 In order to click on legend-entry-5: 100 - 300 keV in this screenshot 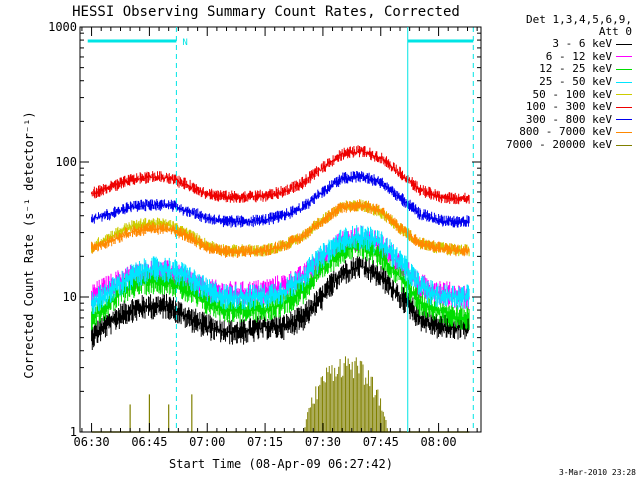, I will do `click(552, 107)`.